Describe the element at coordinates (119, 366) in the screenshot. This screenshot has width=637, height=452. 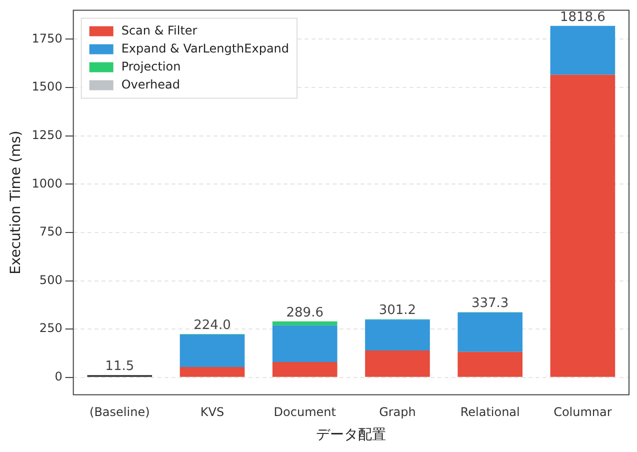
I see `total-label: 11.5` at that location.